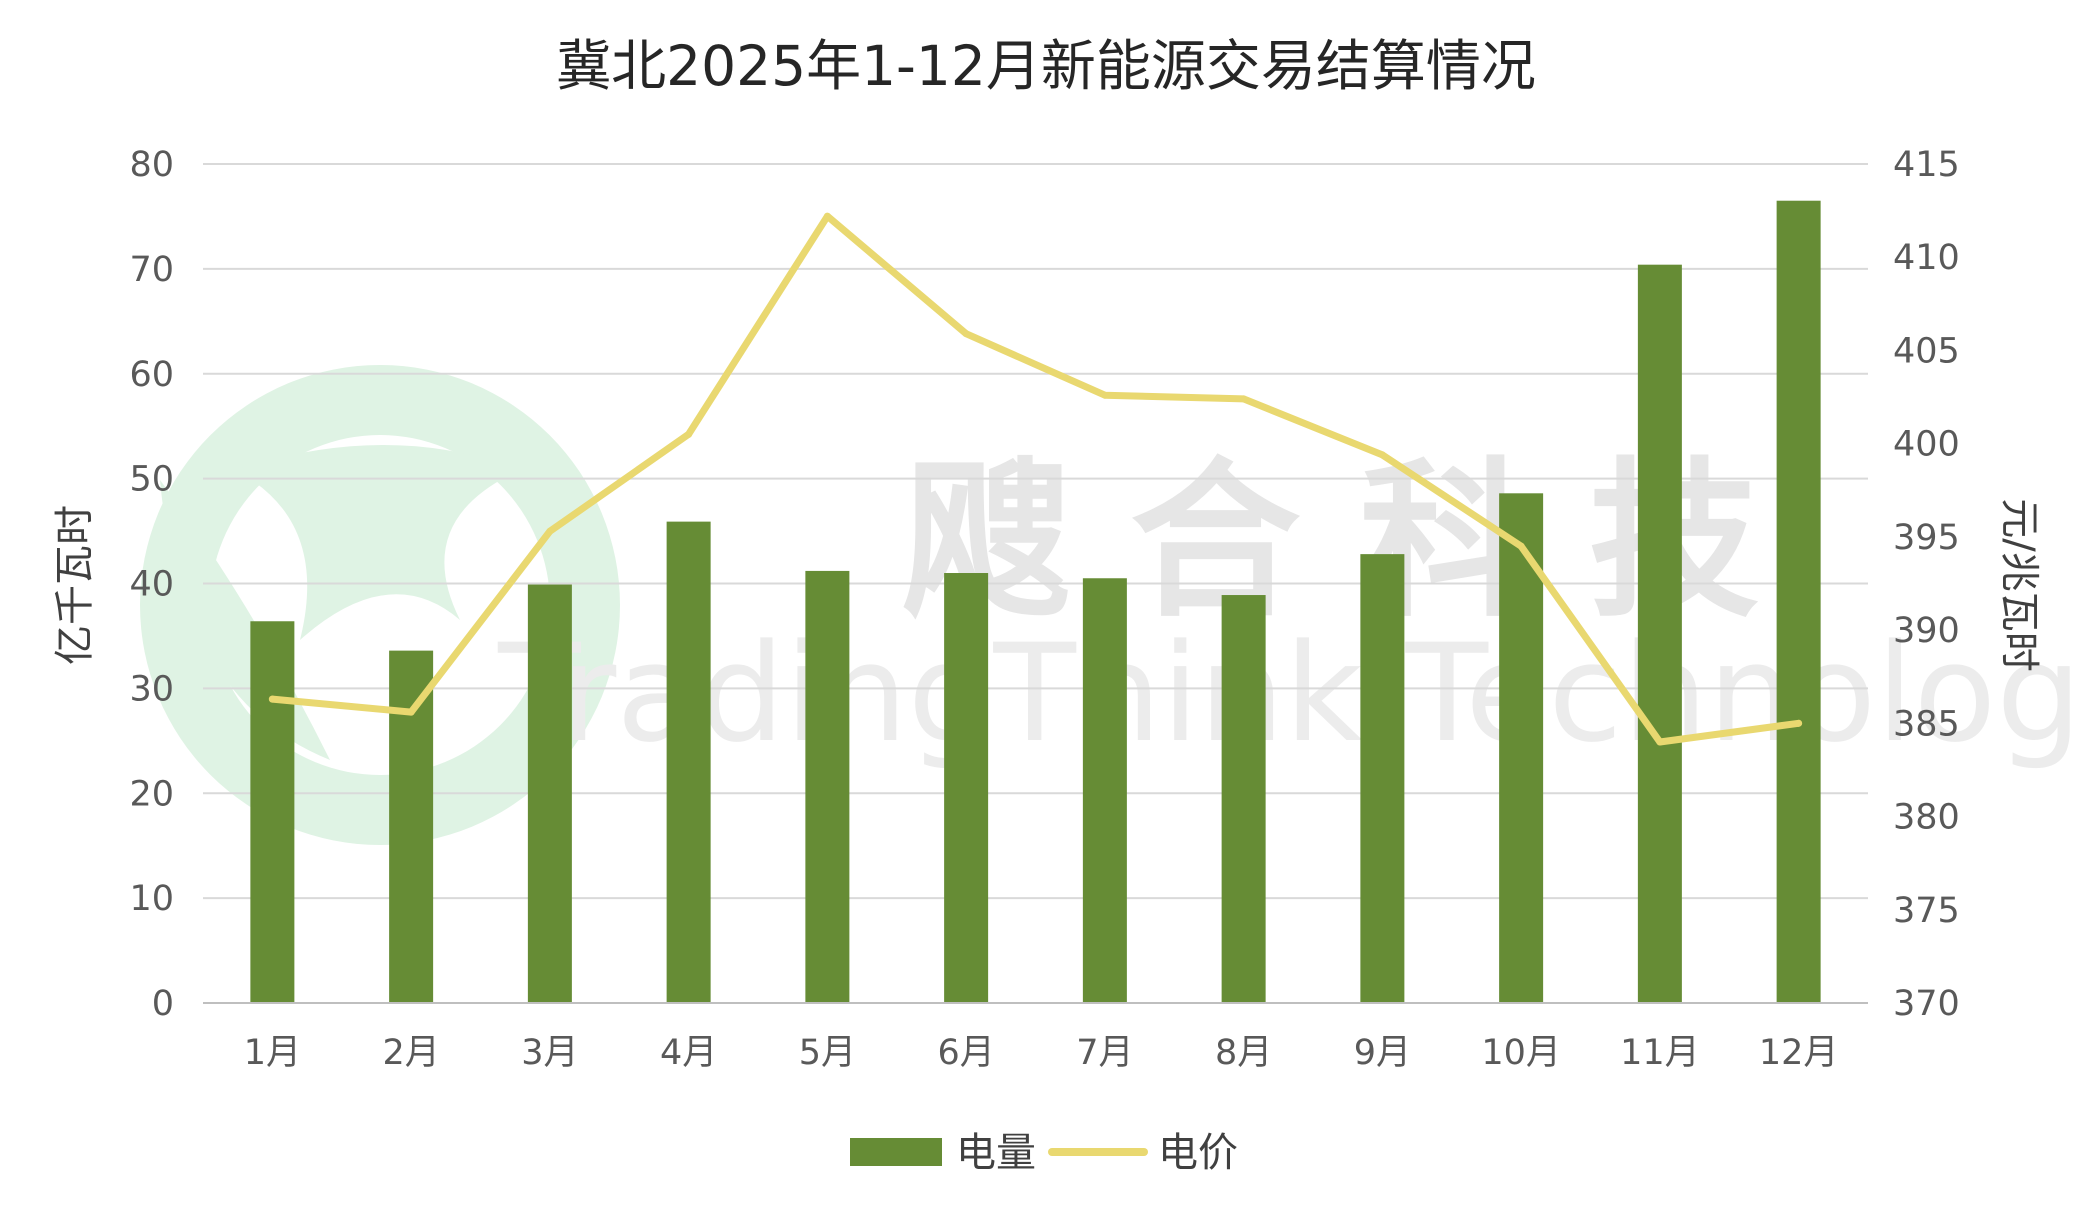  What do you see at coordinates (1799, 723) in the screenshot?
I see `price-point-12月` at bounding box center [1799, 723].